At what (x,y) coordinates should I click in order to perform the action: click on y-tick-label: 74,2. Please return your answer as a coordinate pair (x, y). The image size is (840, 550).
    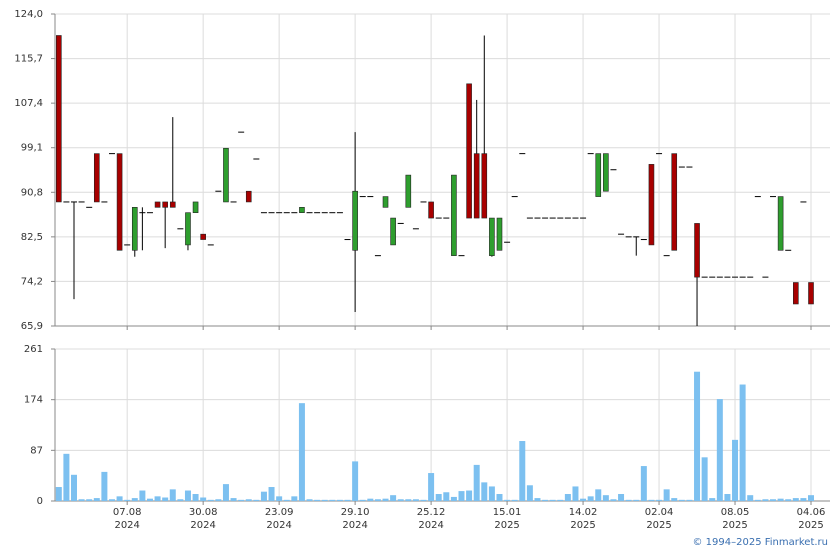
    Looking at the image, I should click on (32, 281).